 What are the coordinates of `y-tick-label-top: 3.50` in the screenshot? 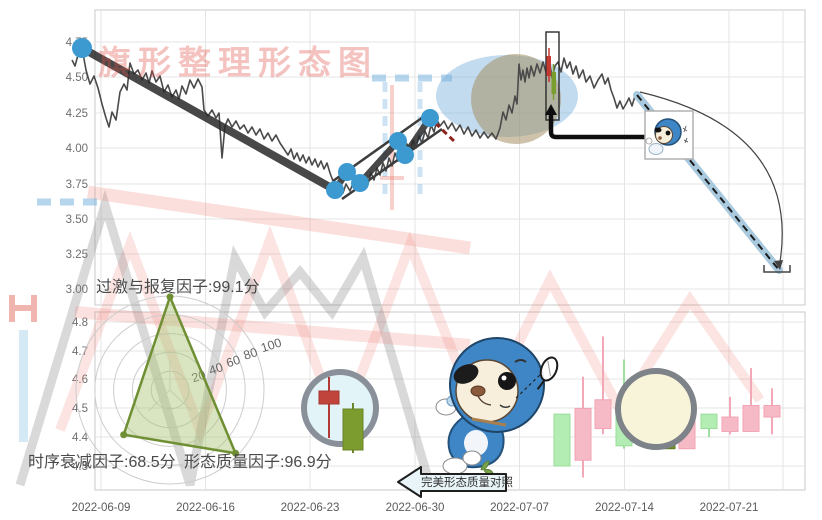 It's located at (77, 220).